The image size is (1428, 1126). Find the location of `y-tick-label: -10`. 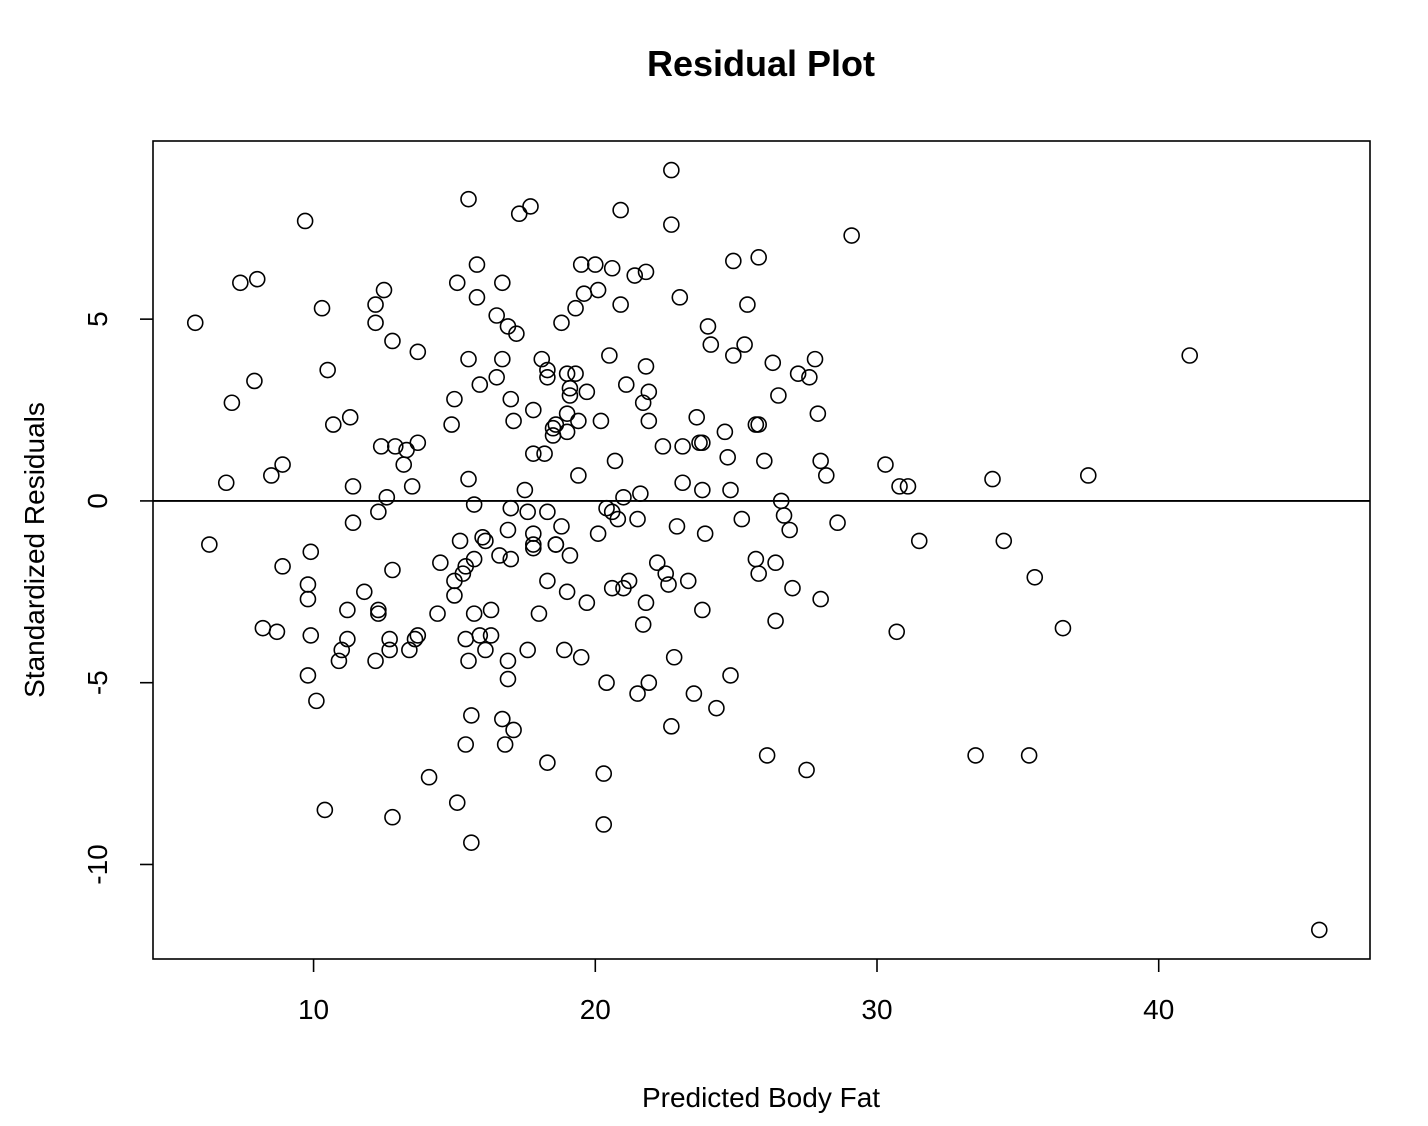

y-tick-label: -10 is located at coordinates (97, 864).